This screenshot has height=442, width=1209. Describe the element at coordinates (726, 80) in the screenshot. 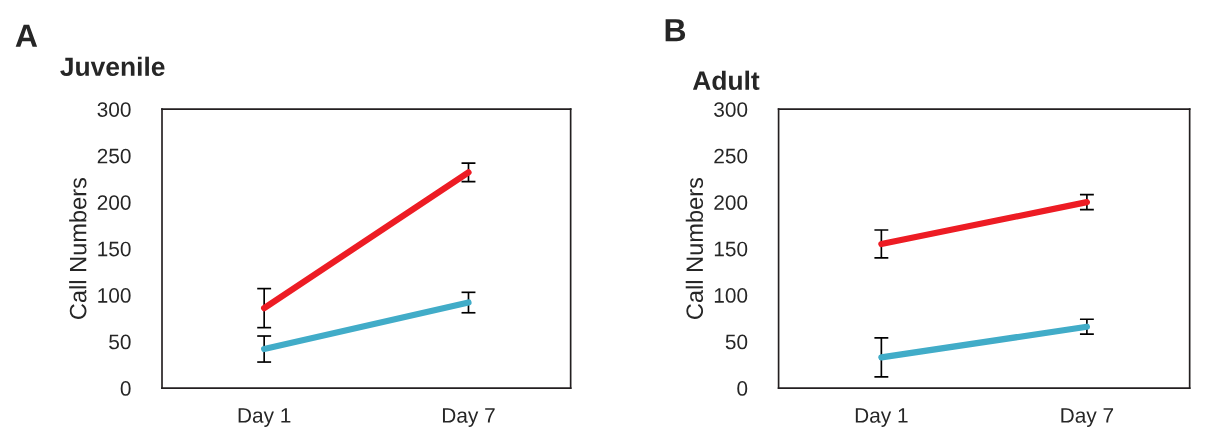

I see `chart-title: Adult` at that location.